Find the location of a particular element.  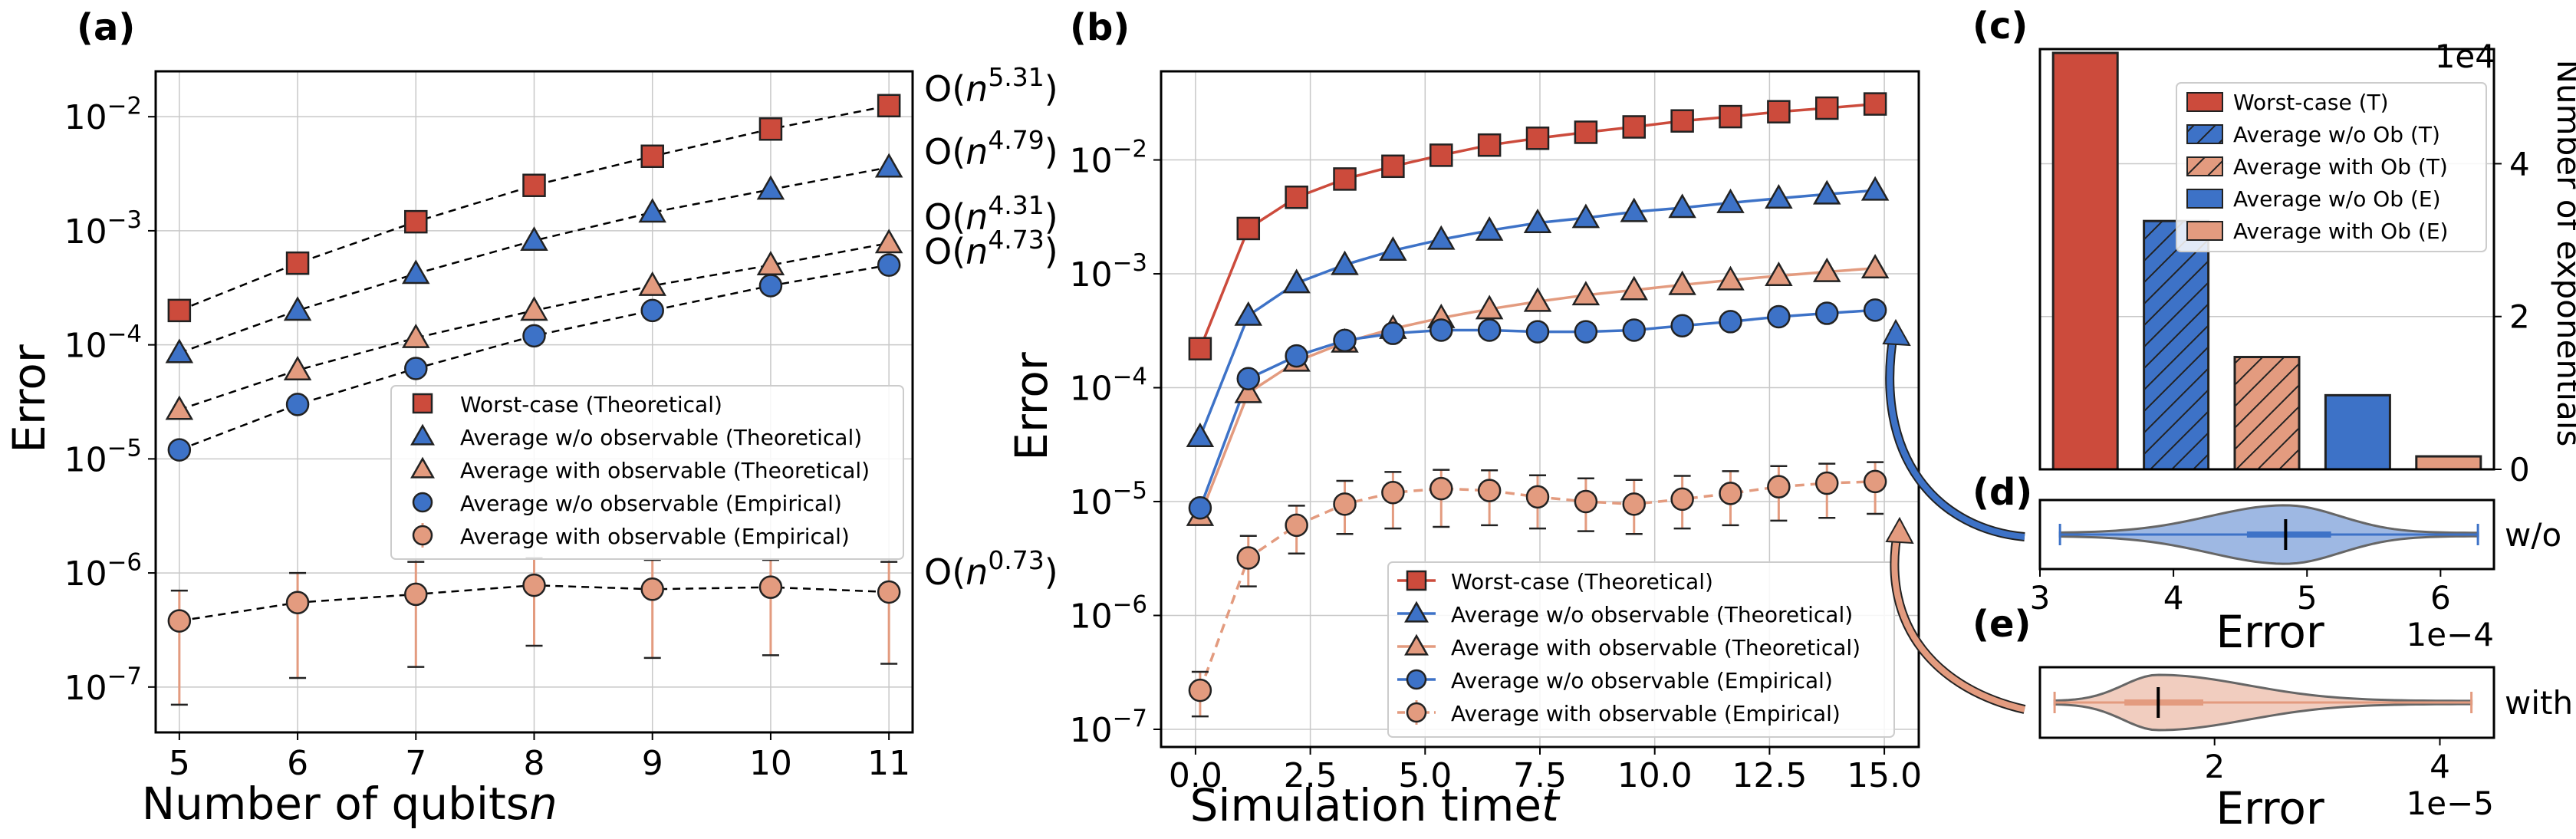

arrow-shaft is located at coordinates (1956, 434).